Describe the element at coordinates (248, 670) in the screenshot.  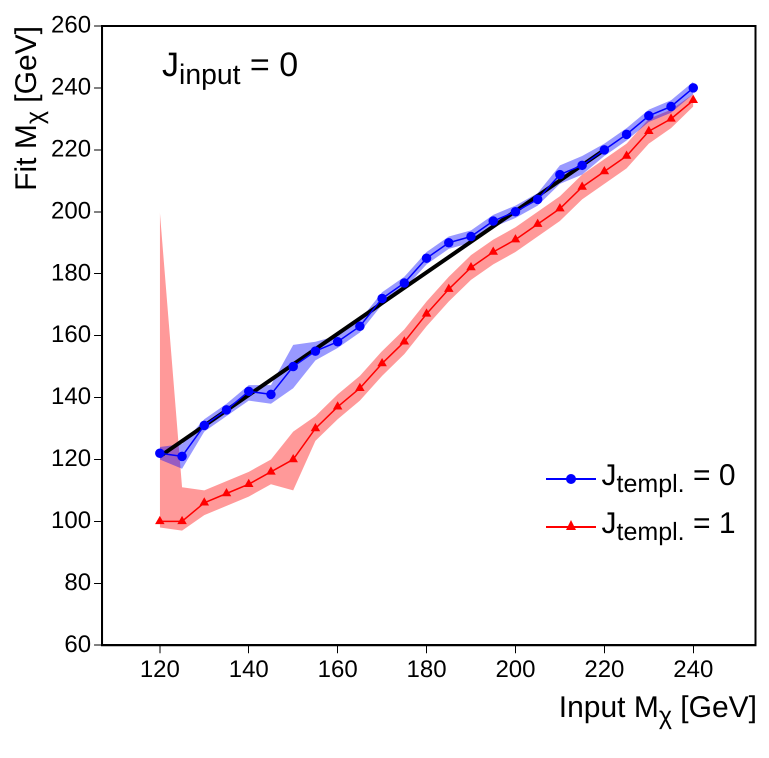
I see `x-tick-label: 140` at that location.